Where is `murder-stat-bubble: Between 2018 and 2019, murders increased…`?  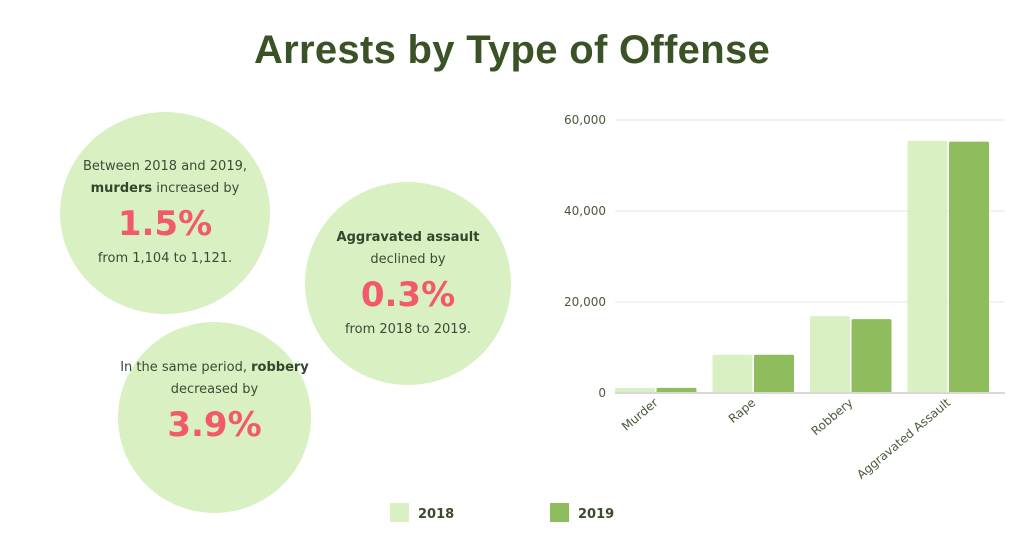 murder-stat-bubble: Between 2018 and 2019, murders increased… is located at coordinates (165, 213).